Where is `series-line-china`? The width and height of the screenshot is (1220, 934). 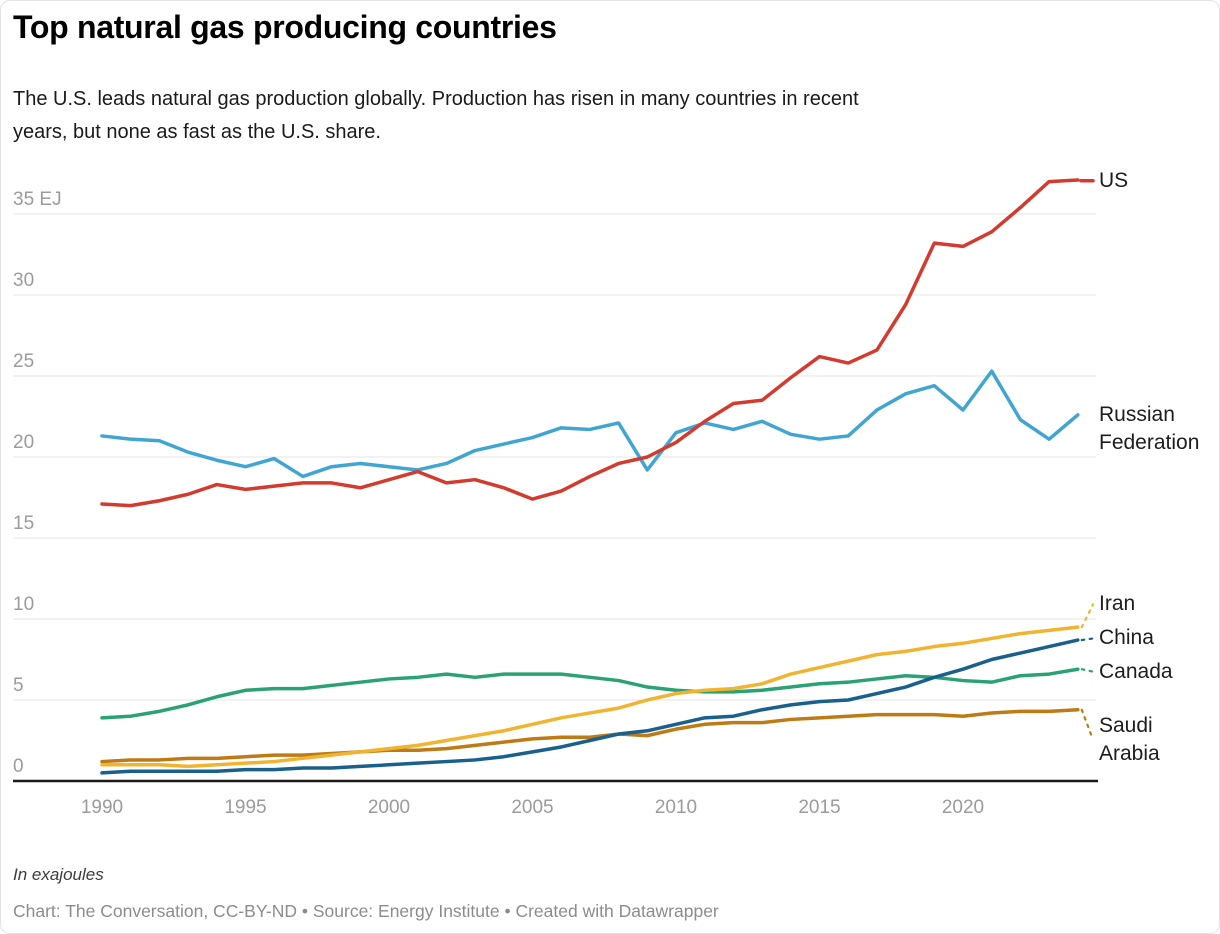
series-line-china is located at coordinates (590, 706).